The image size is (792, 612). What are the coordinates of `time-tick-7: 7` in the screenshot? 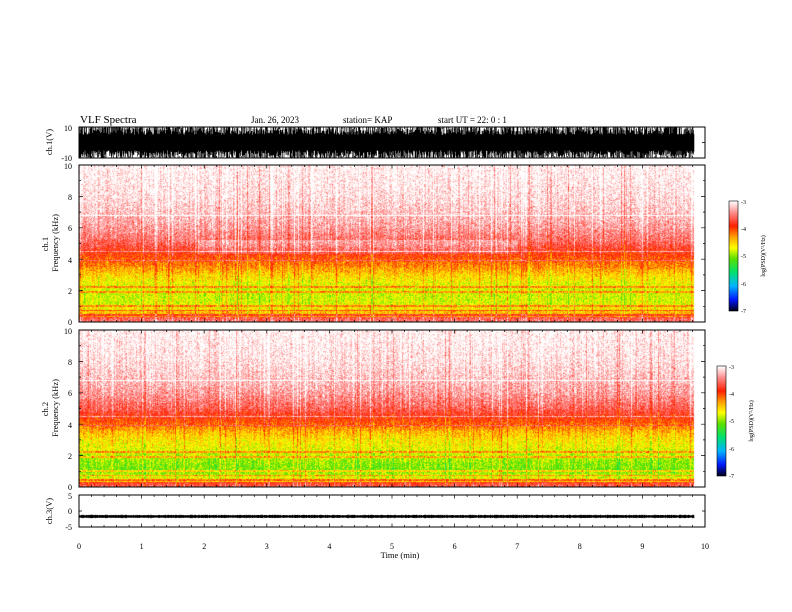 It's located at (517, 546).